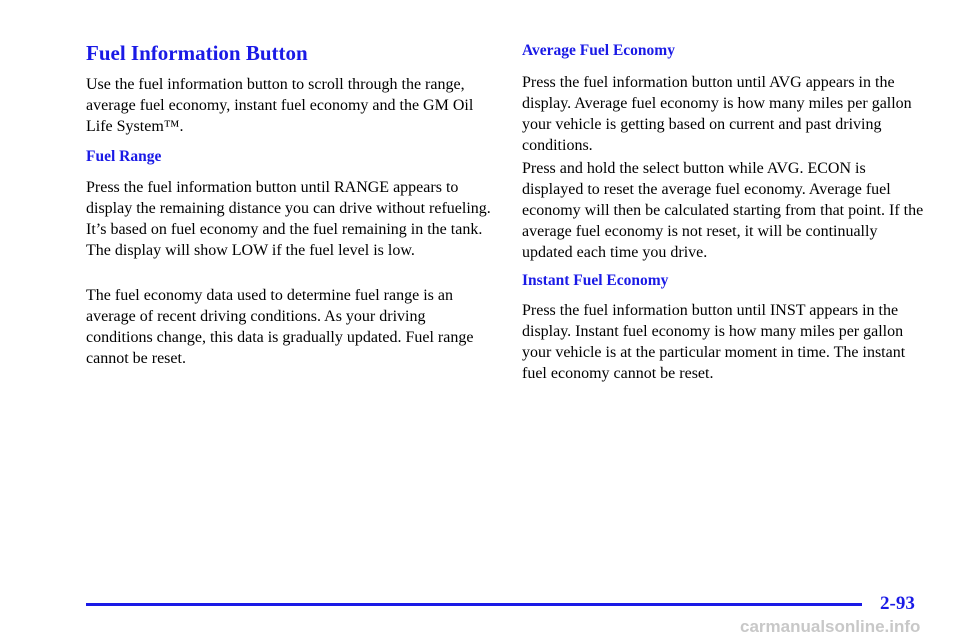 The height and width of the screenshot is (640, 960). I want to click on heading: Fuel Range, so click(124, 156).